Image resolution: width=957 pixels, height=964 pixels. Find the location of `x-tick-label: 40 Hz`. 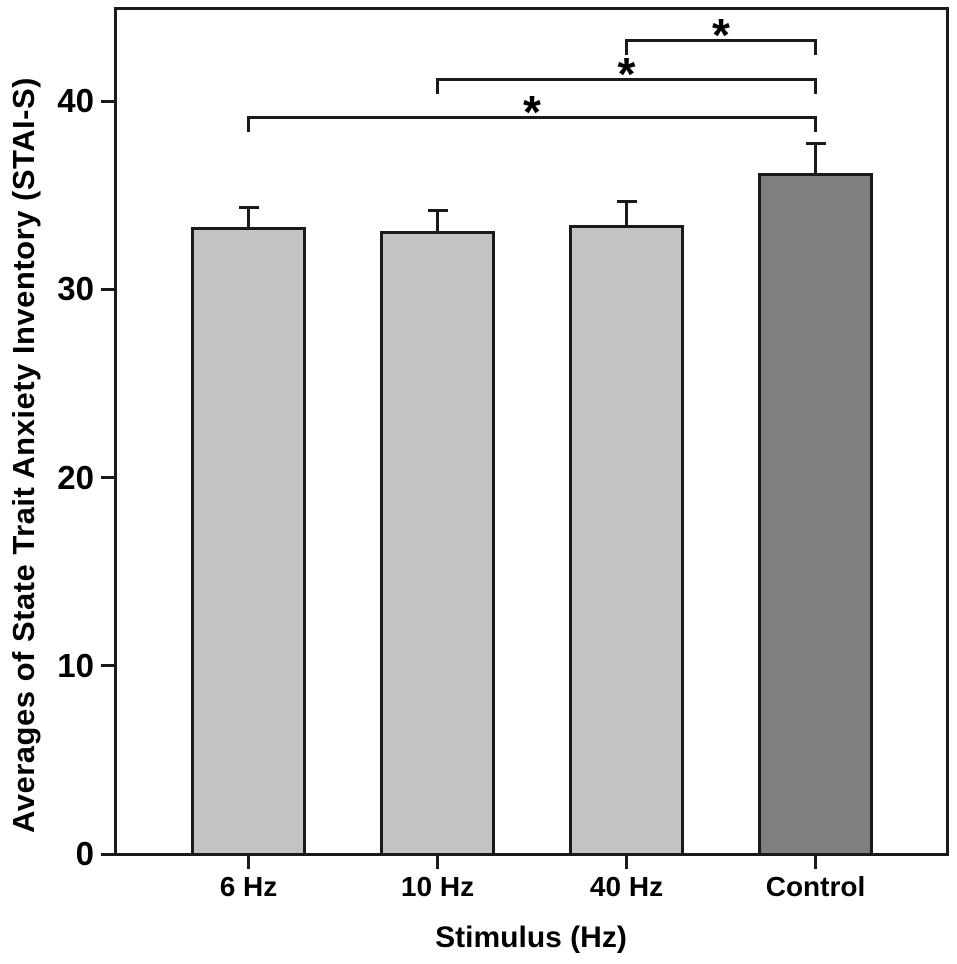

x-tick-label: 40 Hz is located at coordinates (626, 886).